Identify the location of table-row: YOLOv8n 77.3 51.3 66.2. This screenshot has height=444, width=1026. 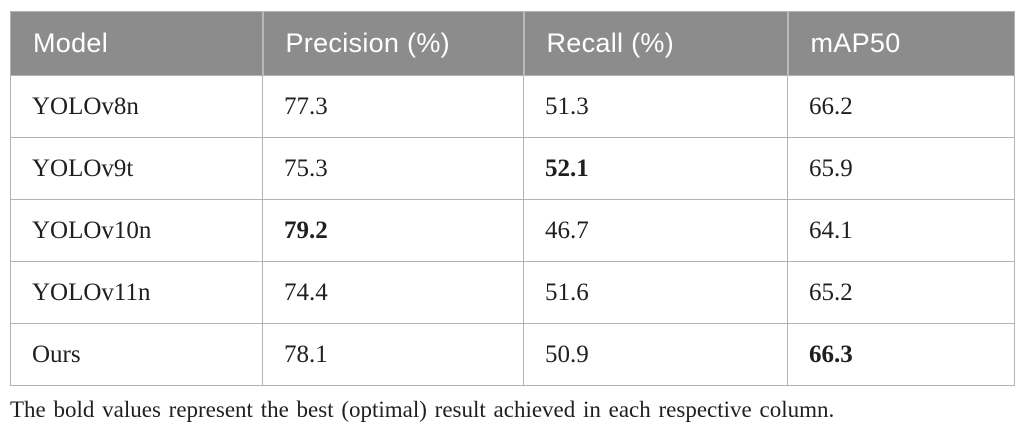
(512, 106).